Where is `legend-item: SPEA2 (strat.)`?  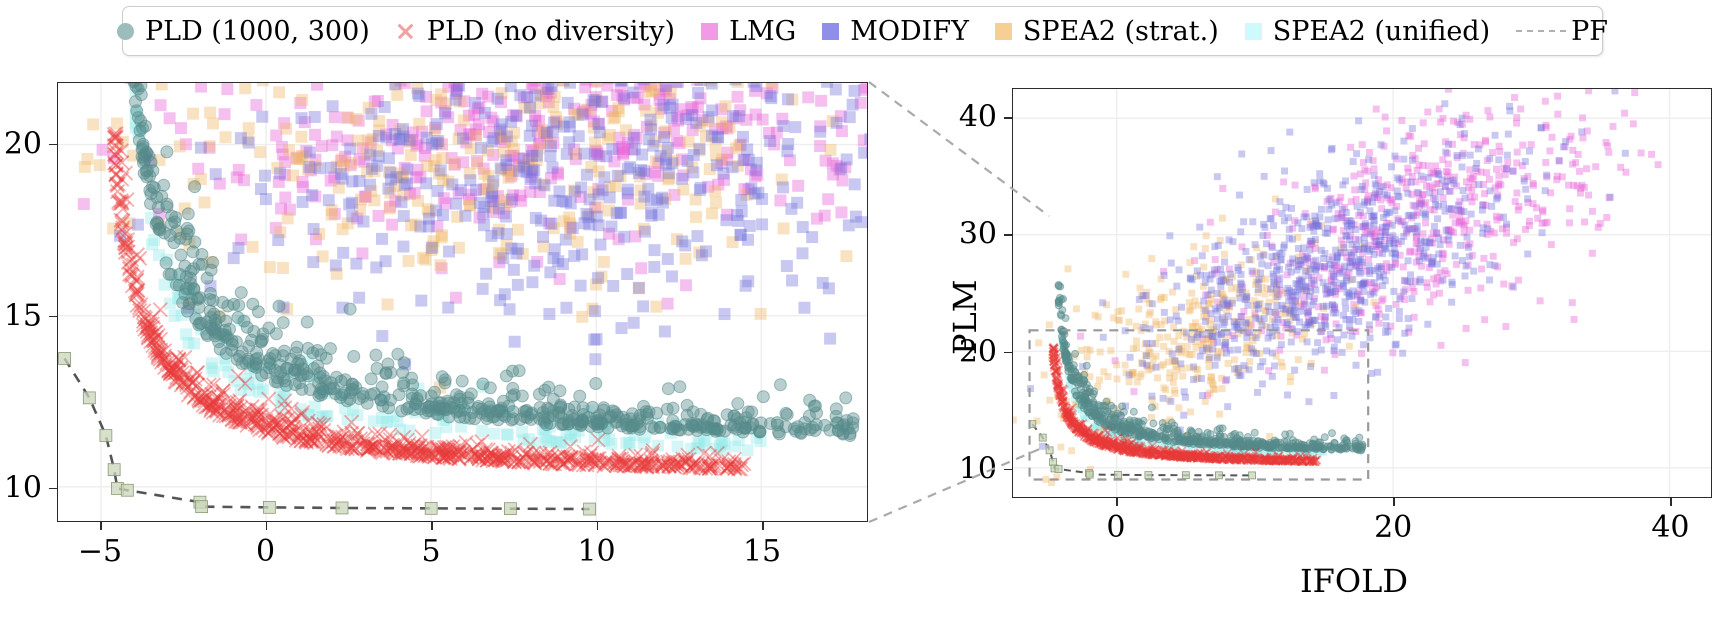 legend-item: SPEA2 (strat.) is located at coordinates (1106, 31).